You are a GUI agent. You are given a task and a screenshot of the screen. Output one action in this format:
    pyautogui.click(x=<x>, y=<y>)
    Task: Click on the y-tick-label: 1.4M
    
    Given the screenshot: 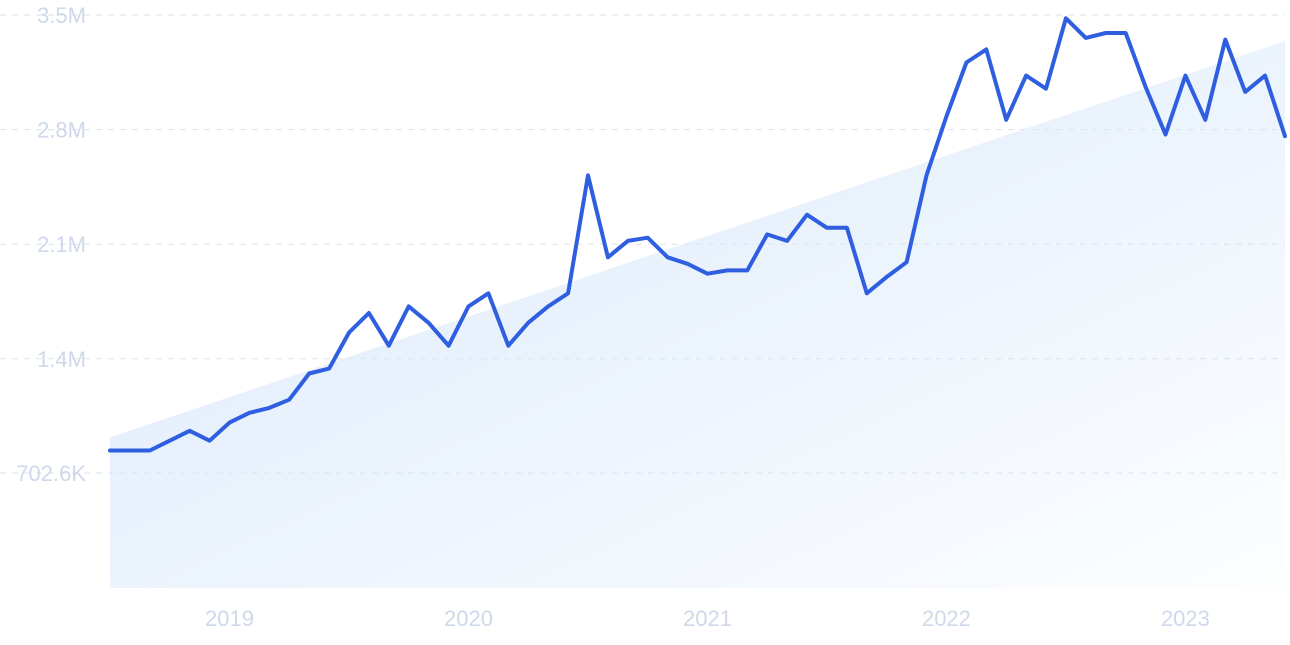 What is the action you would take?
    pyautogui.click(x=61, y=359)
    